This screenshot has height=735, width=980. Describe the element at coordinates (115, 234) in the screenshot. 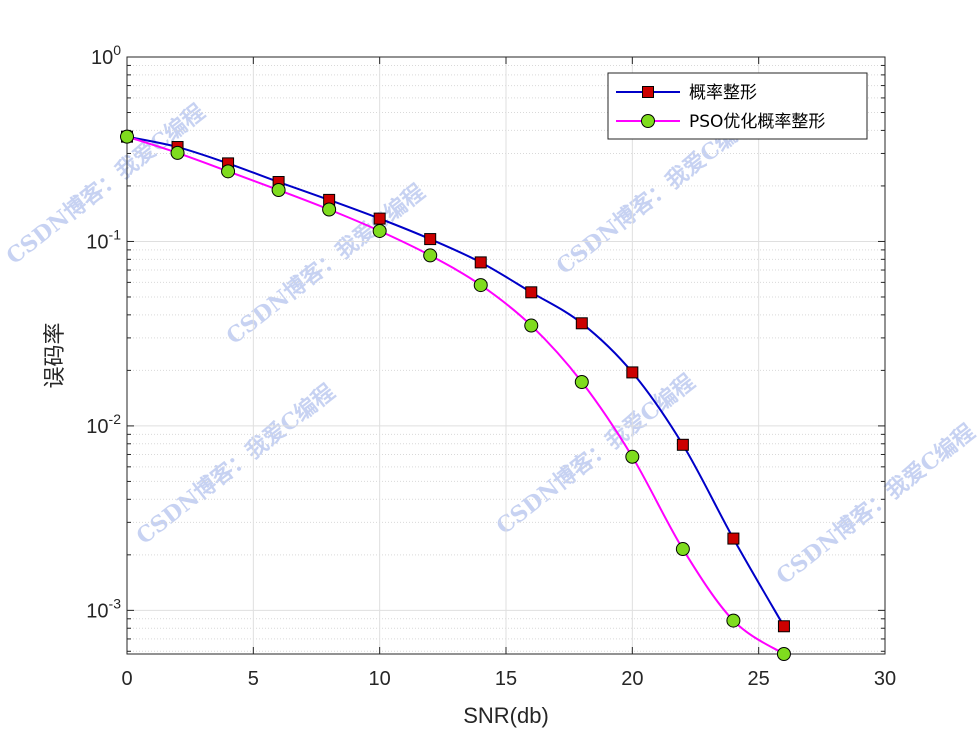

I see `y-tick-exponent: -1` at that location.